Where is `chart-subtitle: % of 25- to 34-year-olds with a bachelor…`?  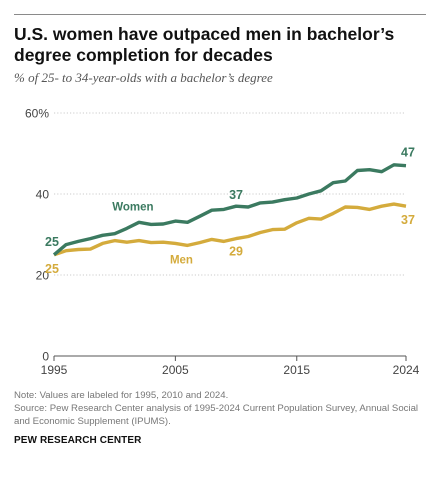
chart-subtitle: % of 25- to 34-year-olds with a bachelor… is located at coordinates (143, 77).